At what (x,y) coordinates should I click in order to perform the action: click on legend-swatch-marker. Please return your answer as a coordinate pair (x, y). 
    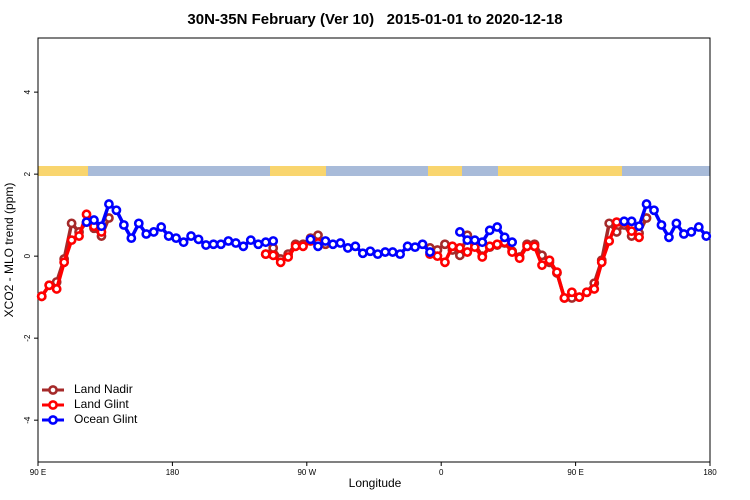
    Looking at the image, I should click on (53, 405).